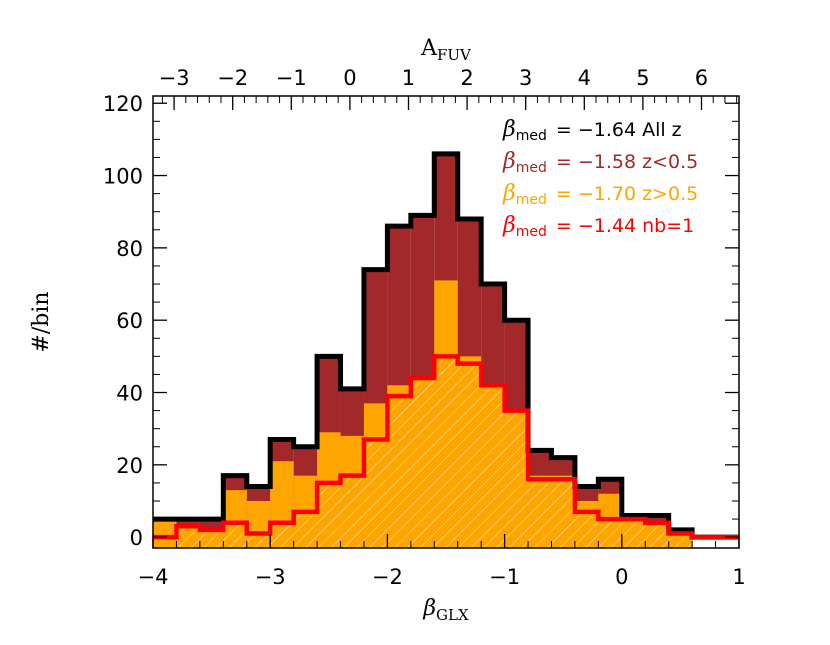 The image size is (830, 645). I want to click on legend-entry-3: βmed = −1.44 nb=1, so click(598, 226).